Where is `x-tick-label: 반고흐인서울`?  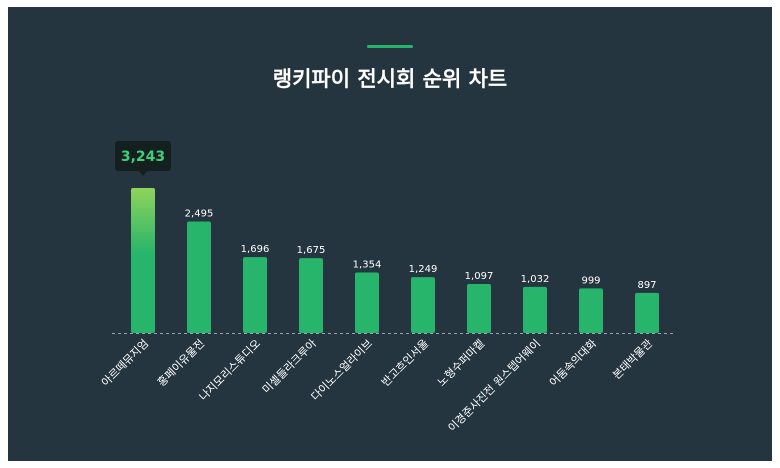 x-tick-label: 반고흐인서울 is located at coordinates (405, 363).